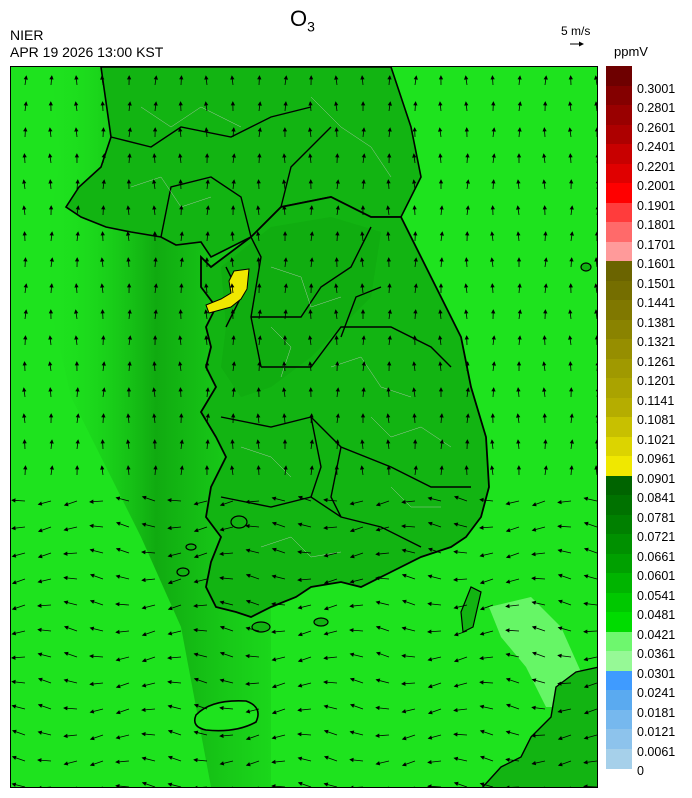 Image resolution: width=692 pixels, height=798 pixels. What do you see at coordinates (640, 771) in the screenshot?
I see `colorbar-level-label: 0` at bounding box center [640, 771].